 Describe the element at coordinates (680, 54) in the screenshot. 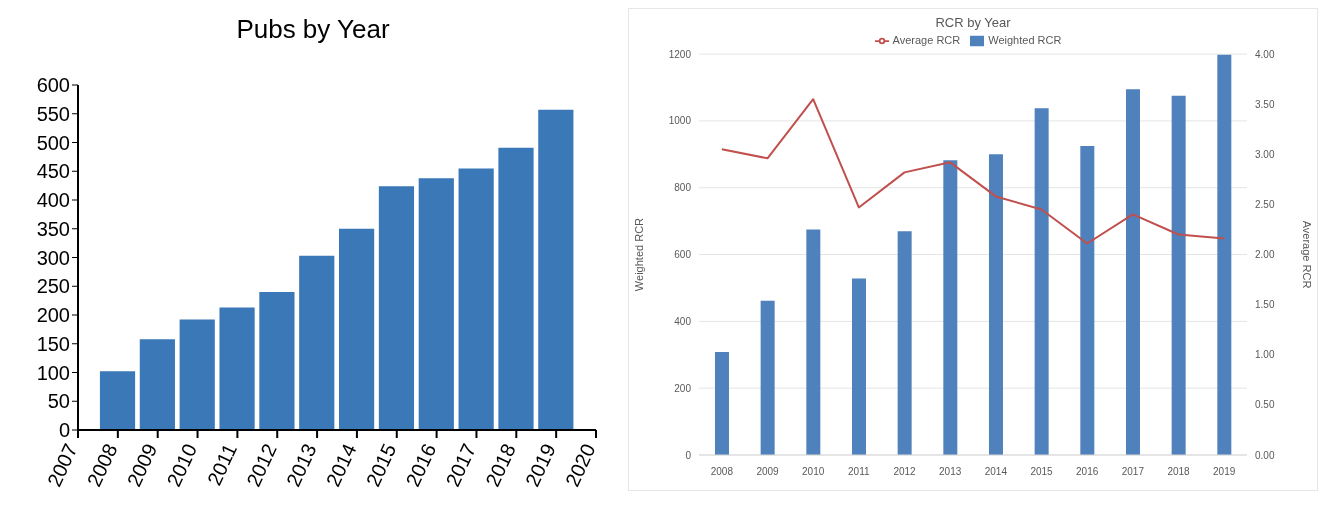

I see `y-tick-label: 1200` at that location.